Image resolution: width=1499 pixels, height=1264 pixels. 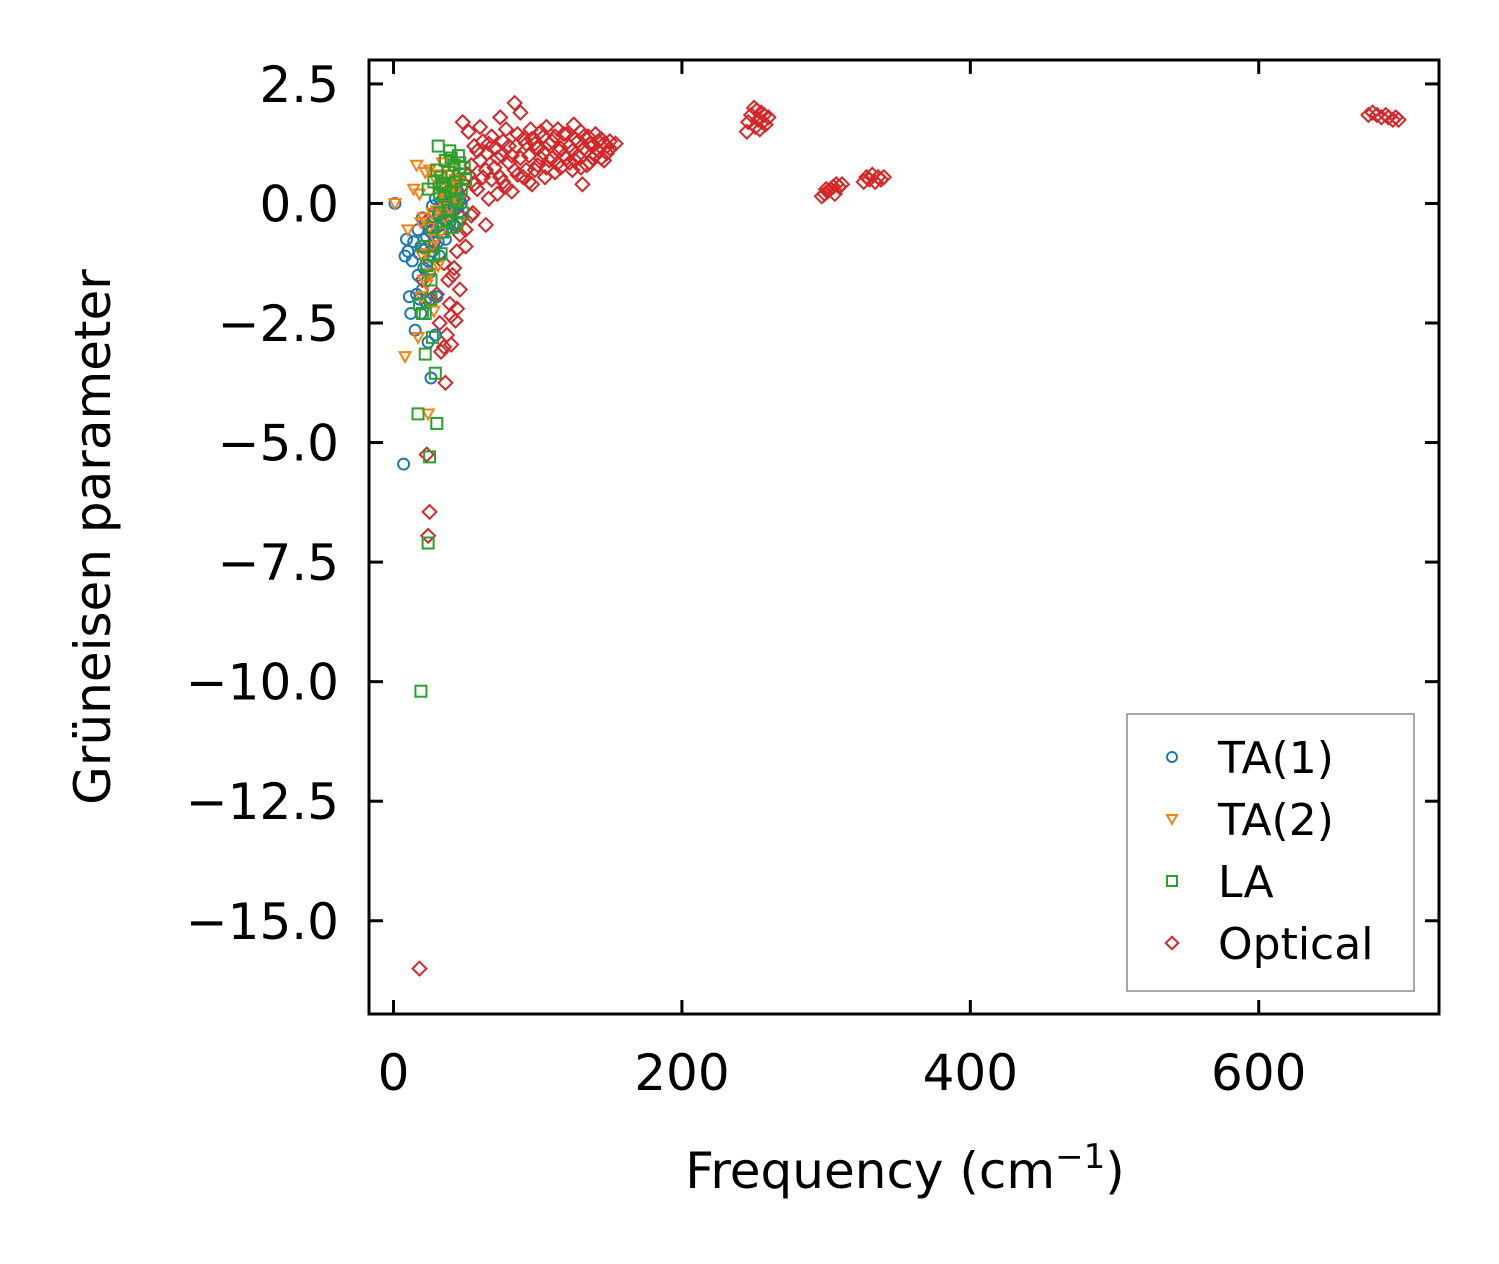 What do you see at coordinates (262, 683) in the screenshot?
I see `y-tick-label: −10.0` at bounding box center [262, 683].